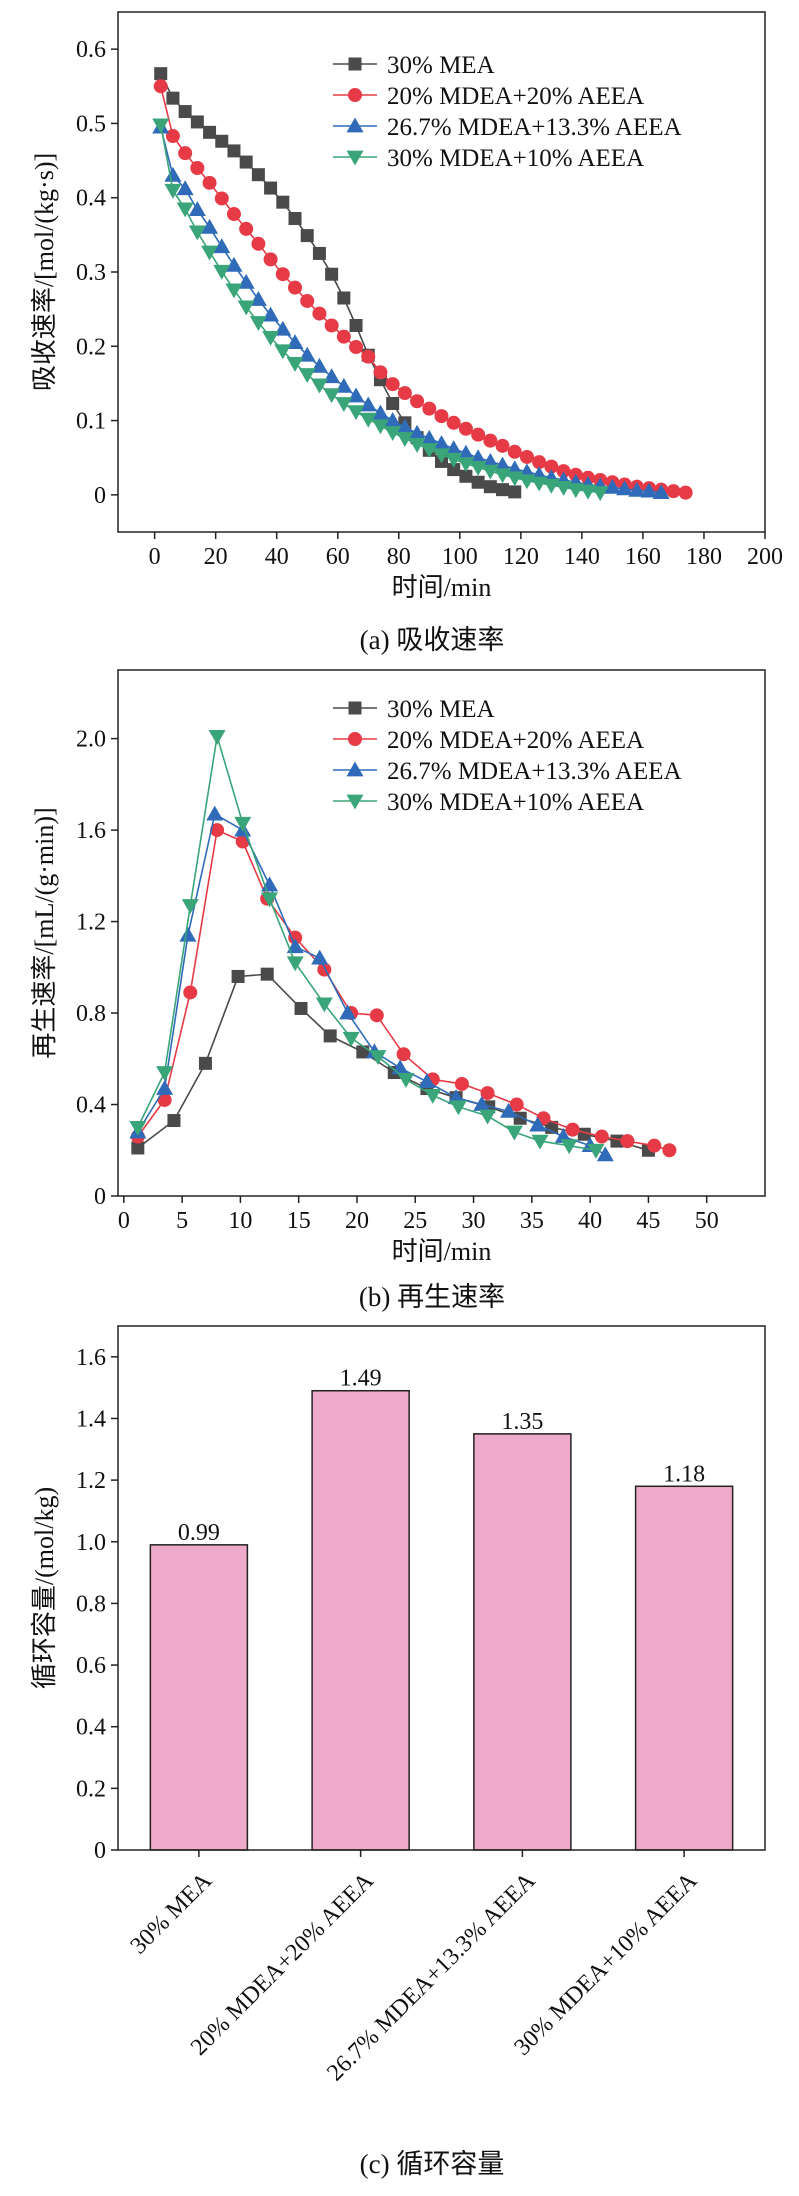  What do you see at coordinates (515, 802) in the screenshot?
I see `legend-label: 30% MDEA+10% AEEA` at bounding box center [515, 802].